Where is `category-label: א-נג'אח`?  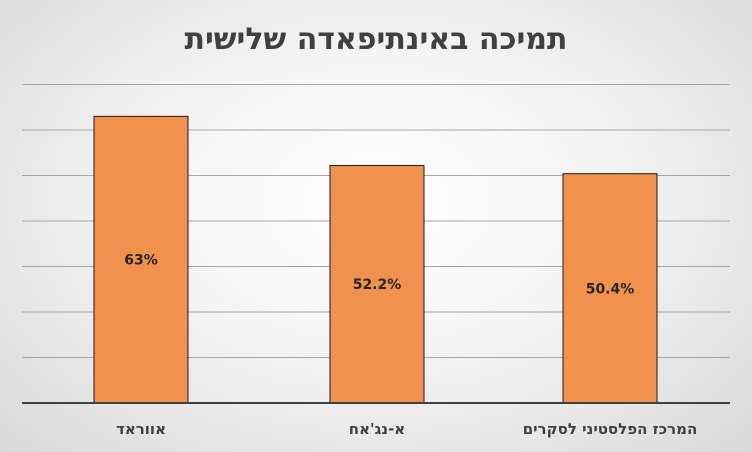 category-label: א-נג'אח is located at coordinates (377, 429).